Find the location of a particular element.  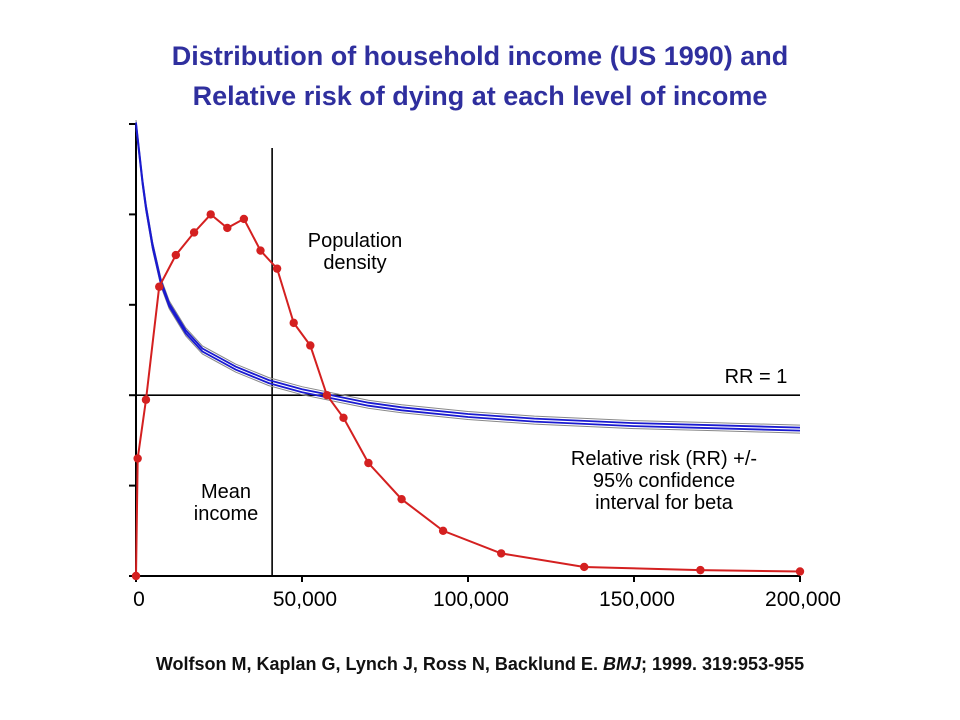

annotation-population-density: Population density is located at coordinates (355, 252).